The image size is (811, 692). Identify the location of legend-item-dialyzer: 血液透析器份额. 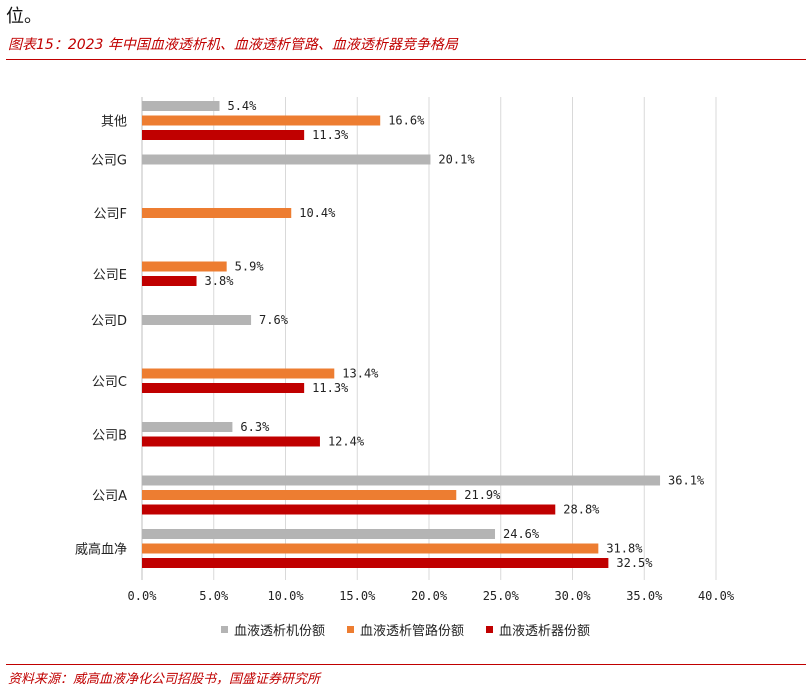
(538, 629).